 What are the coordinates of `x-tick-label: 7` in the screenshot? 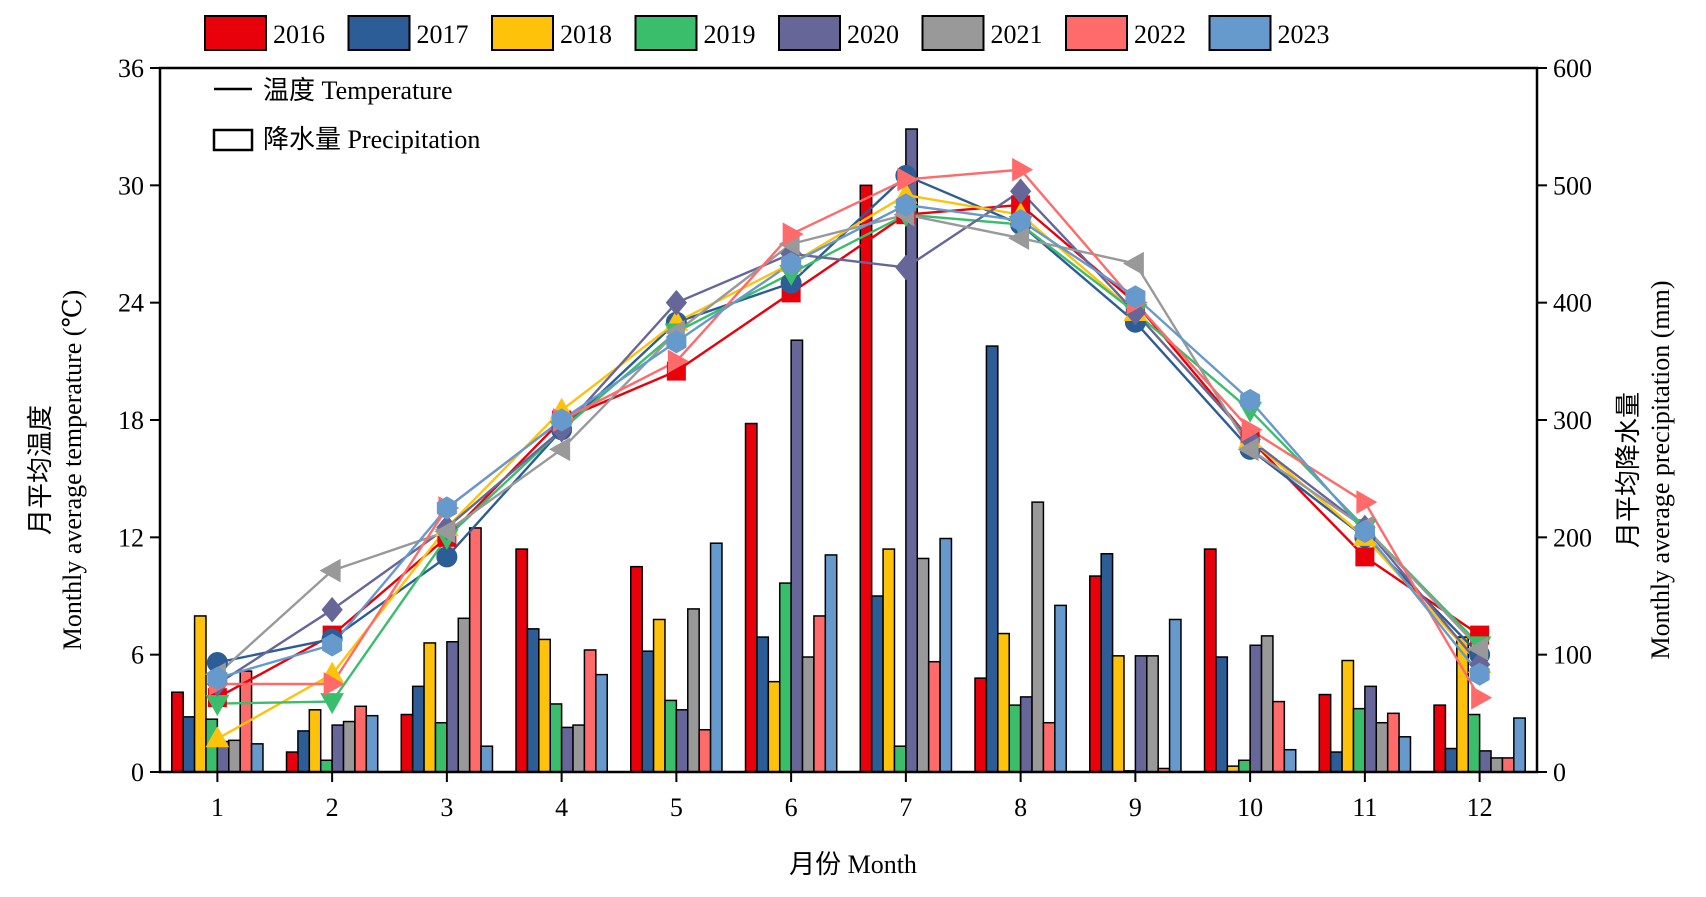 It's located at (905, 807).